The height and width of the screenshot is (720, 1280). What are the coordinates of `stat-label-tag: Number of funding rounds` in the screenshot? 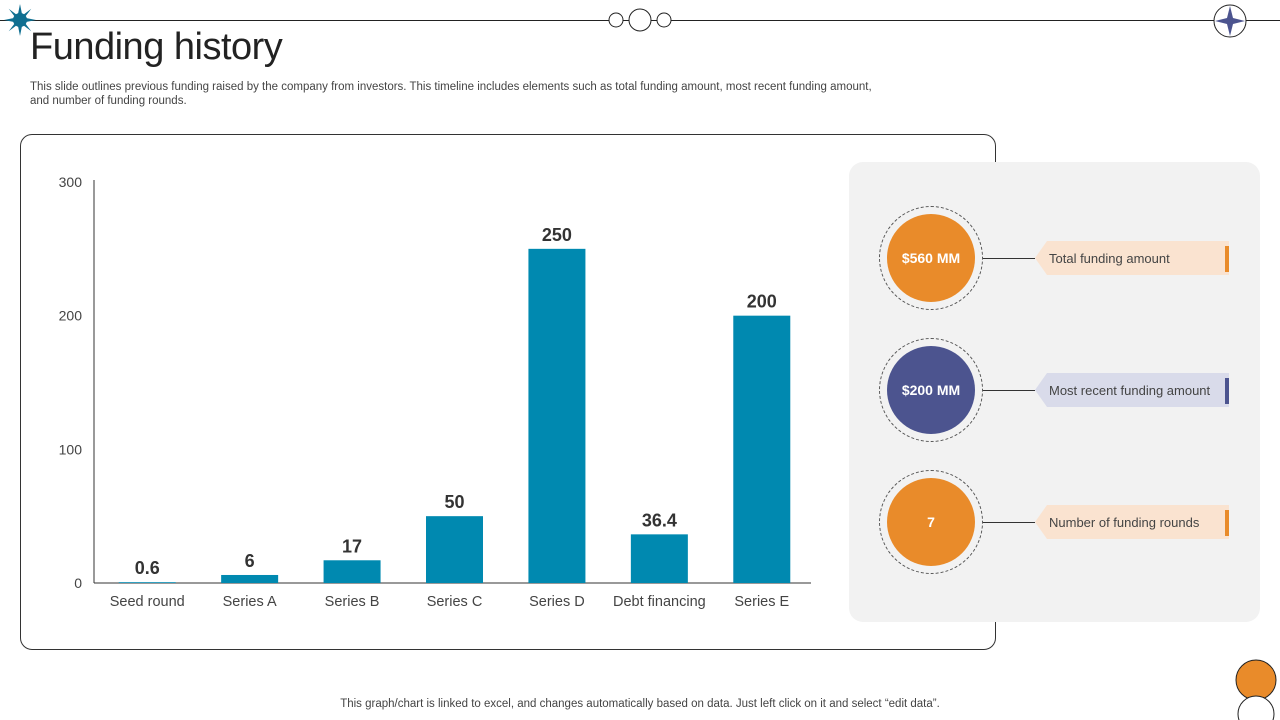 It's located at (1132, 522).